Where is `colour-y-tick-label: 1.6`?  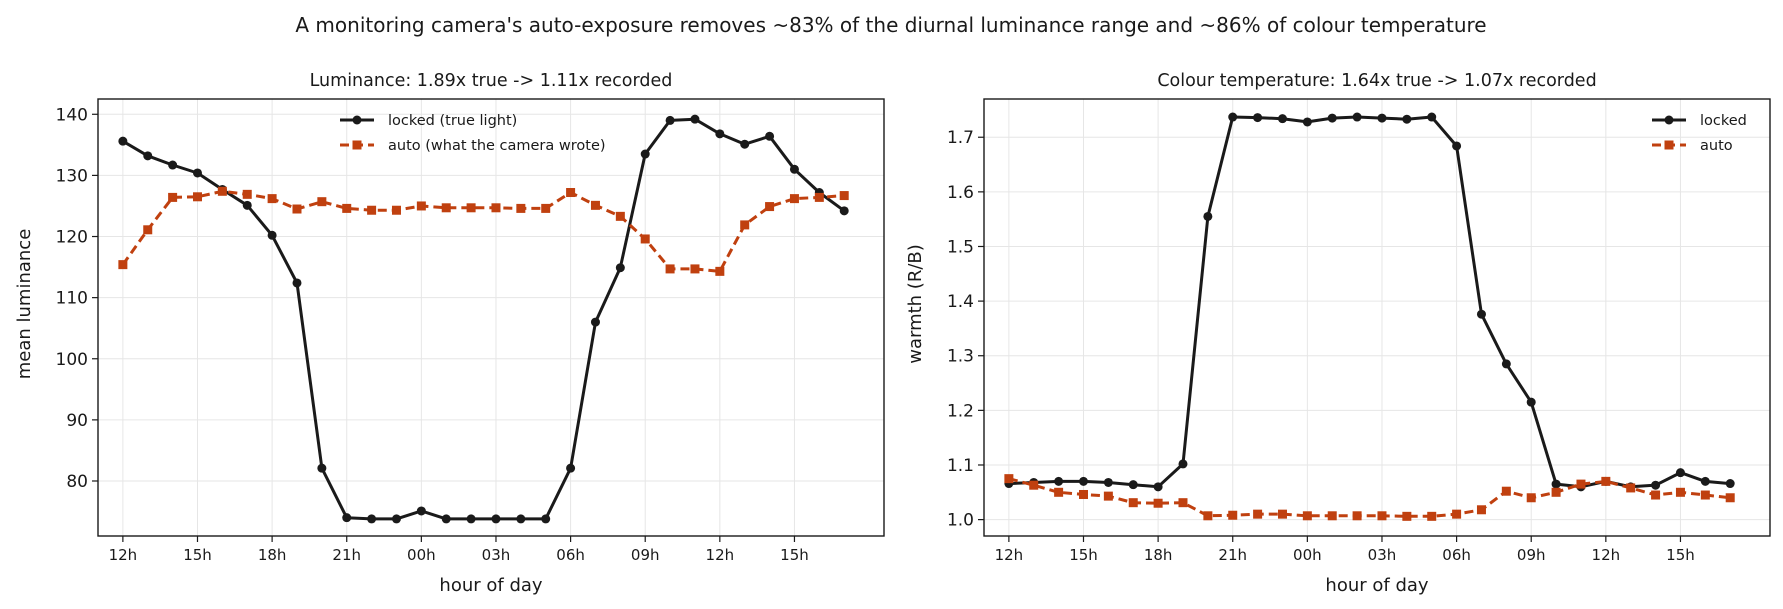
colour-y-tick-label: 1.6 is located at coordinates (960, 193).